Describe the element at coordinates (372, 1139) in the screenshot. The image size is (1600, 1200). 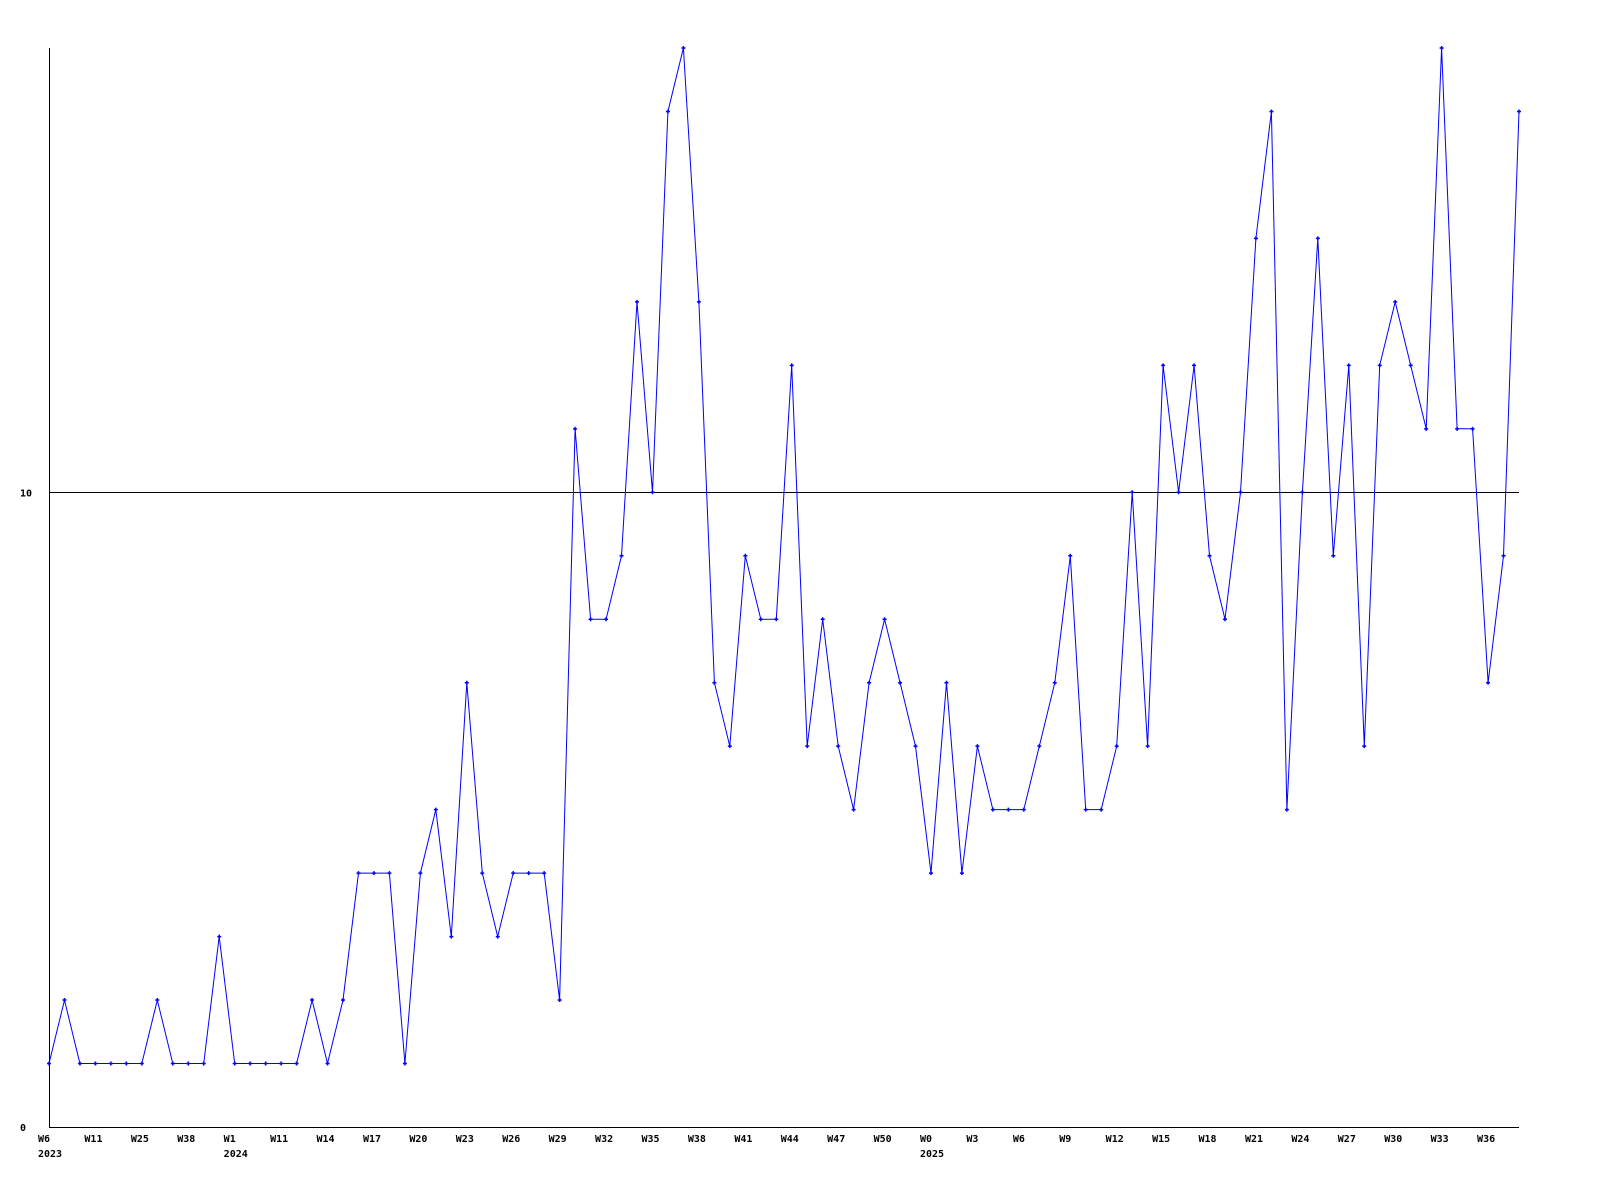
I see `x-tick-label: W17` at that location.